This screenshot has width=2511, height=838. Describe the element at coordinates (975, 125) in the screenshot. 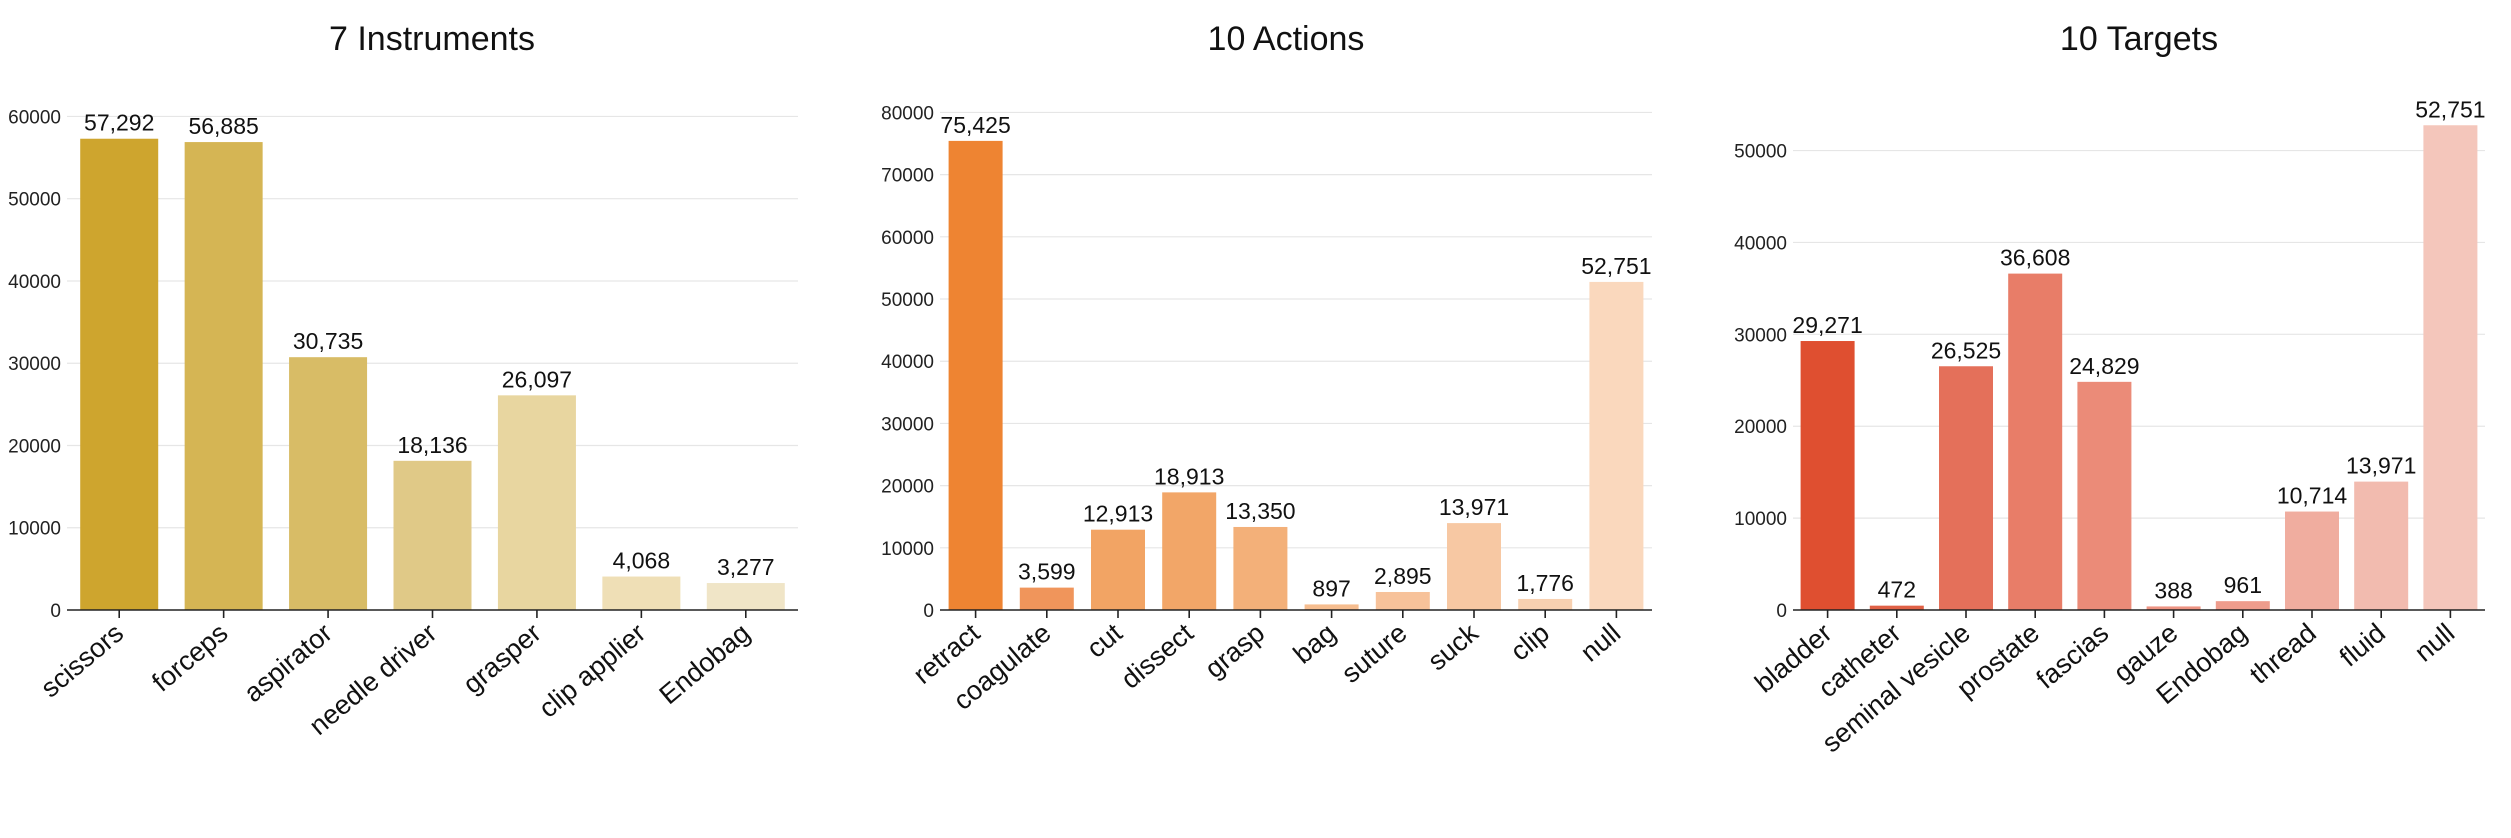

I see `value-label: 75,425` at that location.